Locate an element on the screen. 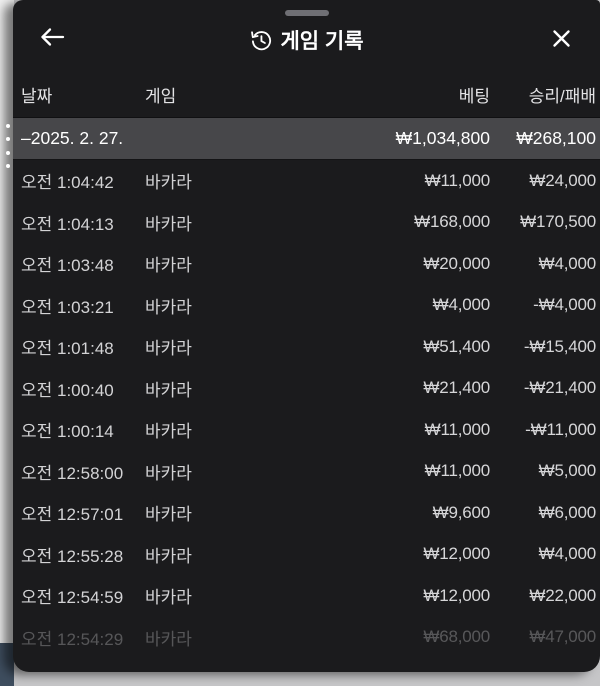 Image resolution: width=600 pixels, height=686 pixels. history-icon is located at coordinates (260, 40).